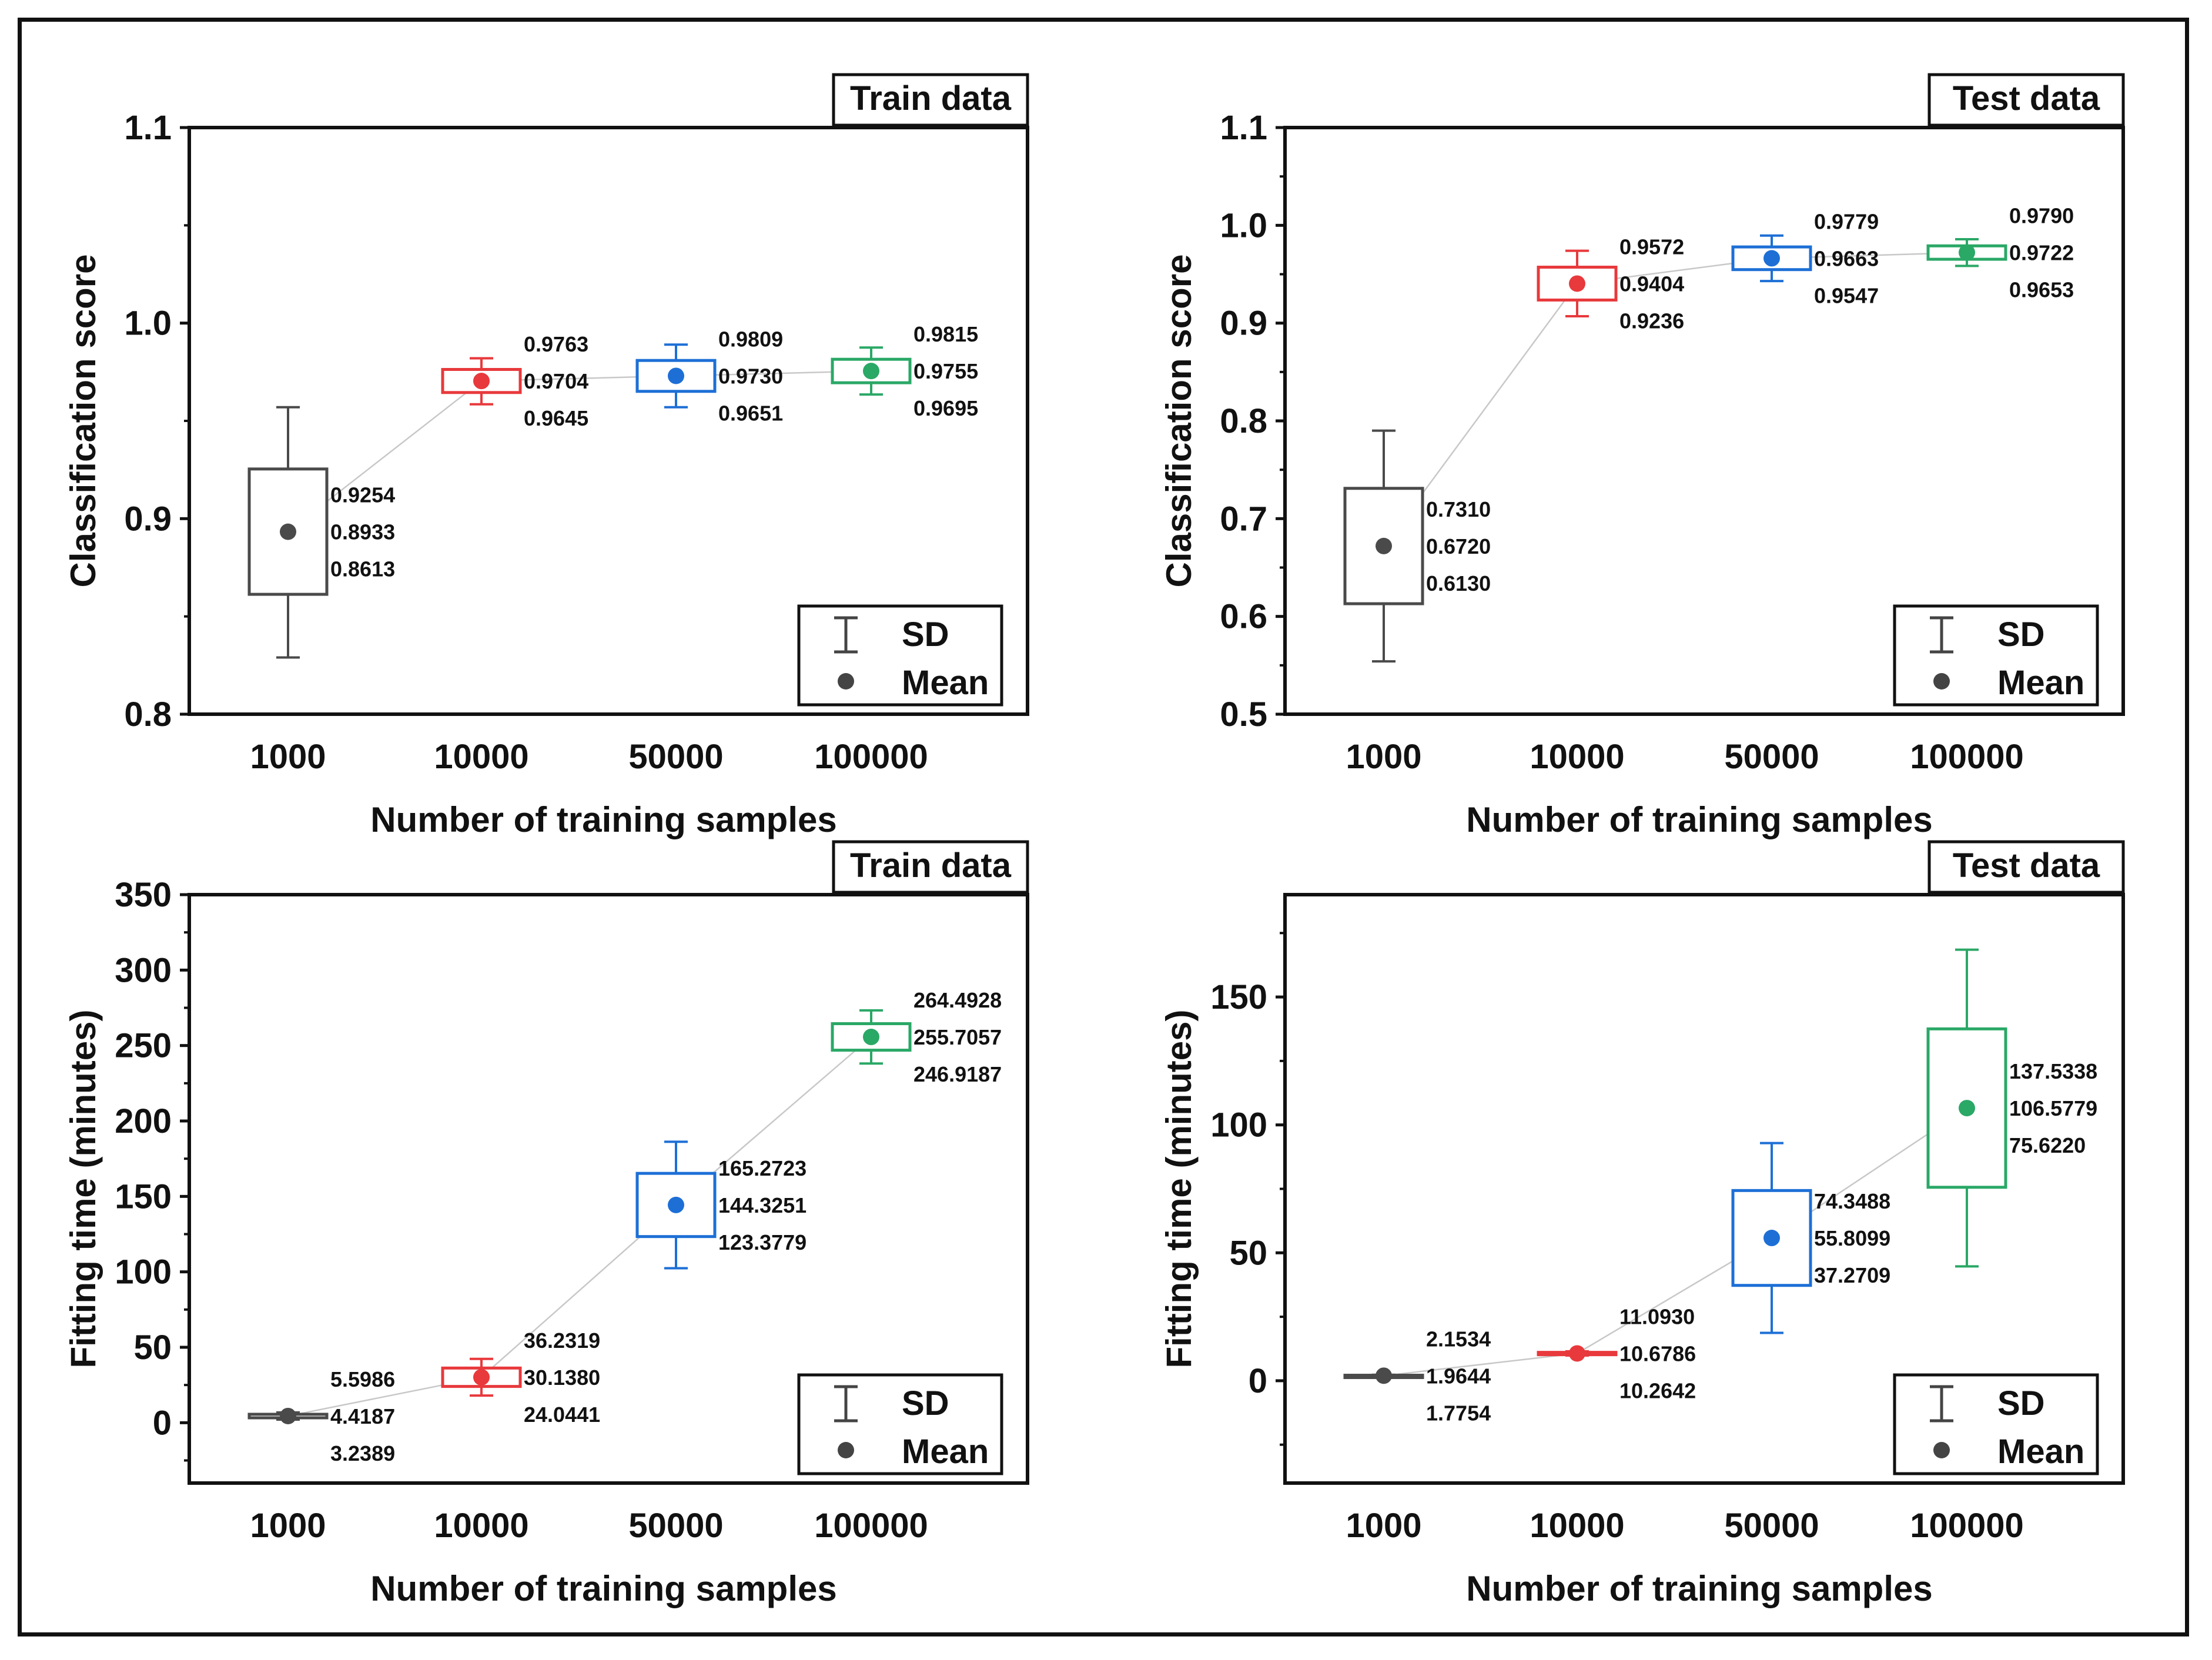 The image size is (2212, 1660). Describe the element at coordinates (143, 1272) in the screenshot. I see `y-tick-label: 100` at that location.